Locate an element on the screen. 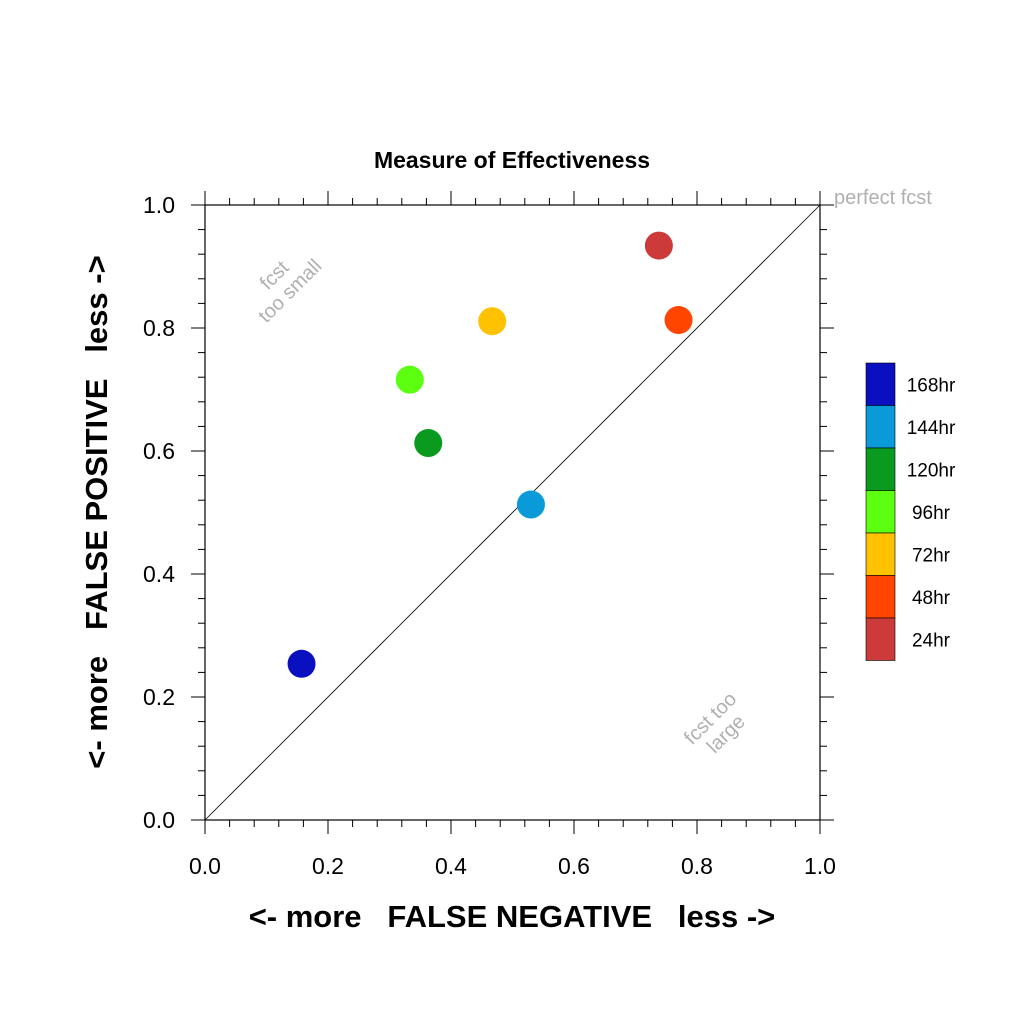  y-tick-label: 0.0 is located at coordinates (159, 820).